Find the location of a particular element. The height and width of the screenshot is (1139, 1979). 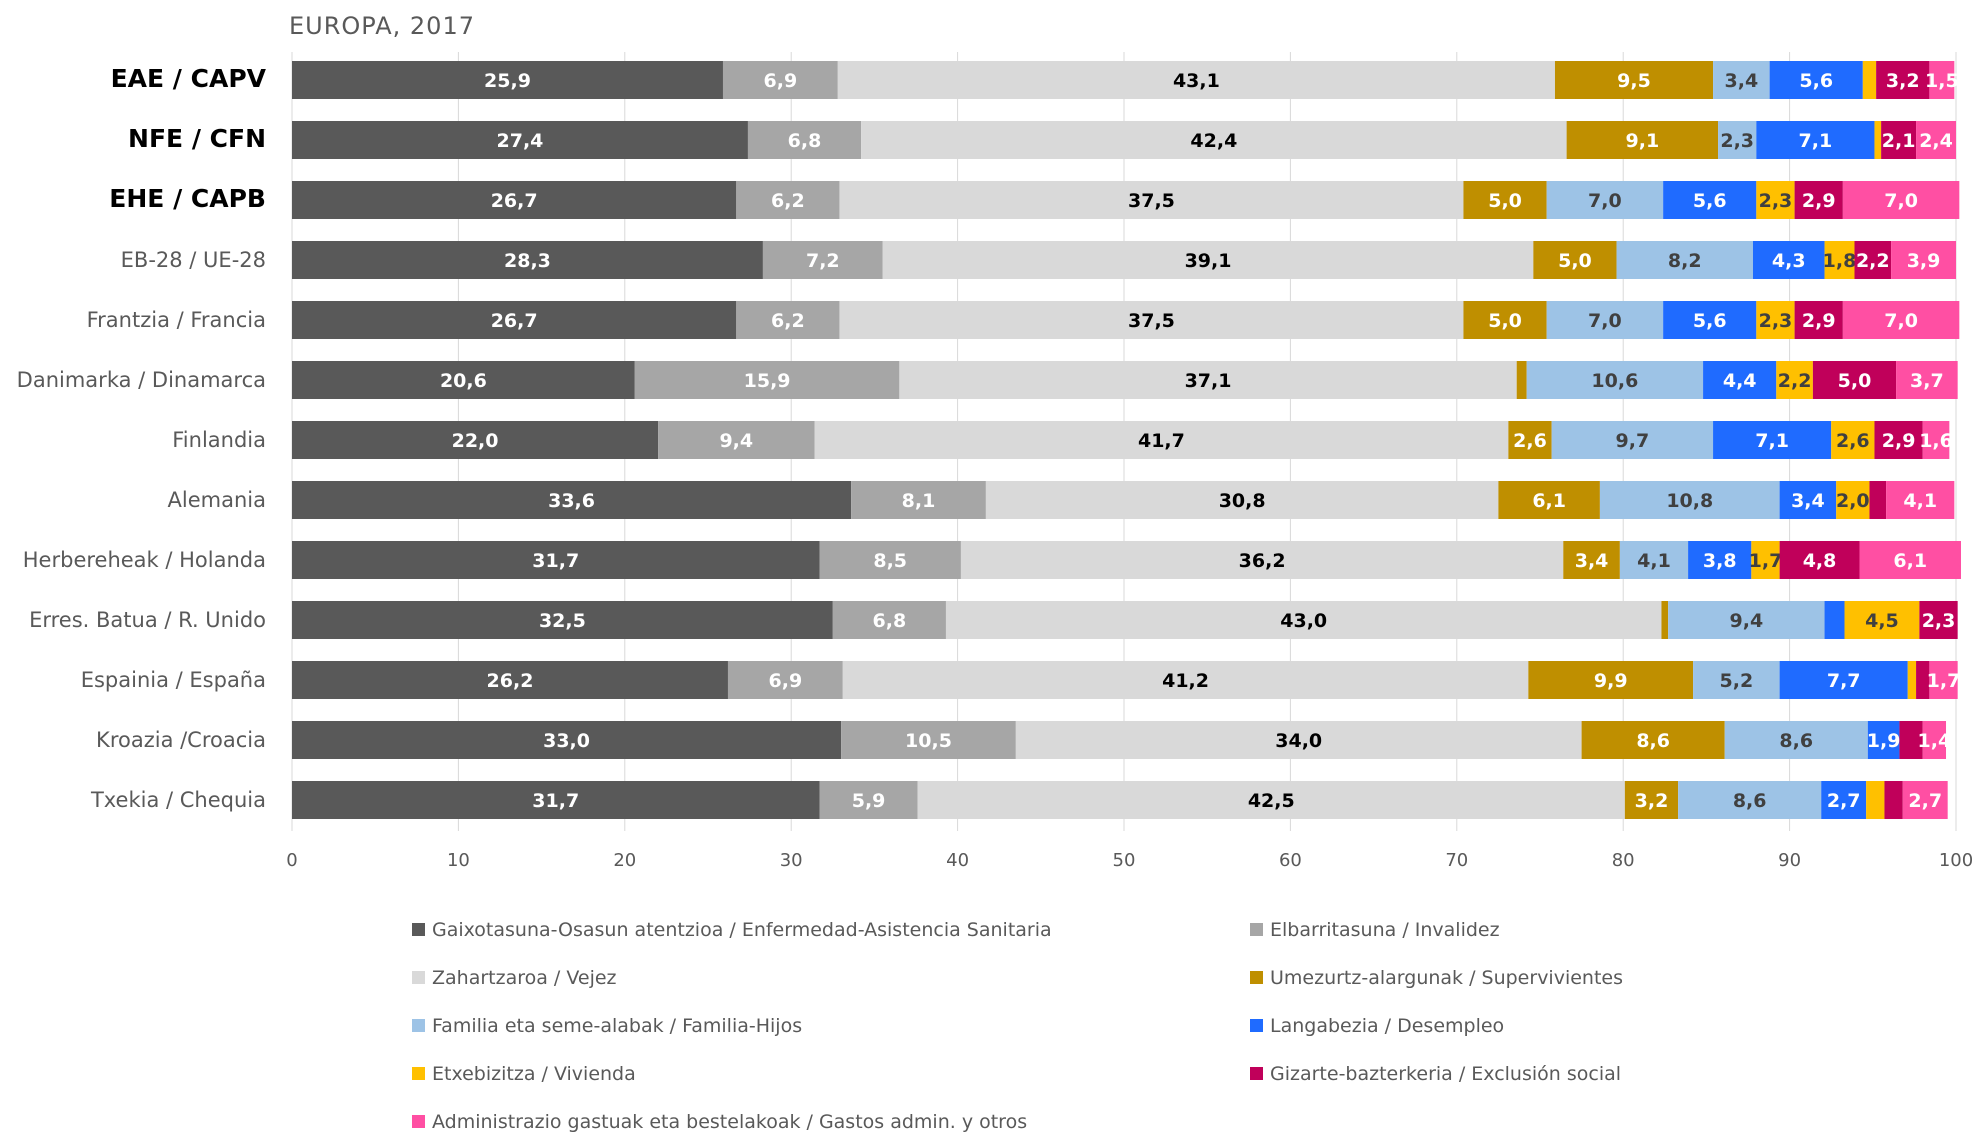

data-label: 9,4 is located at coordinates (1747, 621).